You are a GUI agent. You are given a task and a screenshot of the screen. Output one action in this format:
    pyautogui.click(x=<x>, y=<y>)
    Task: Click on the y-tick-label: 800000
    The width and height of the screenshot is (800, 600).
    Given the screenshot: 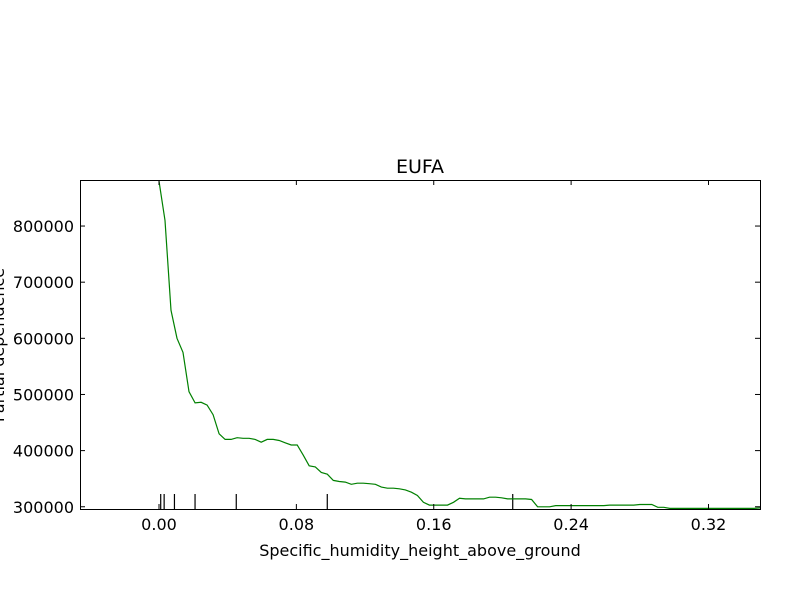 What is the action you would take?
    pyautogui.click(x=43, y=226)
    